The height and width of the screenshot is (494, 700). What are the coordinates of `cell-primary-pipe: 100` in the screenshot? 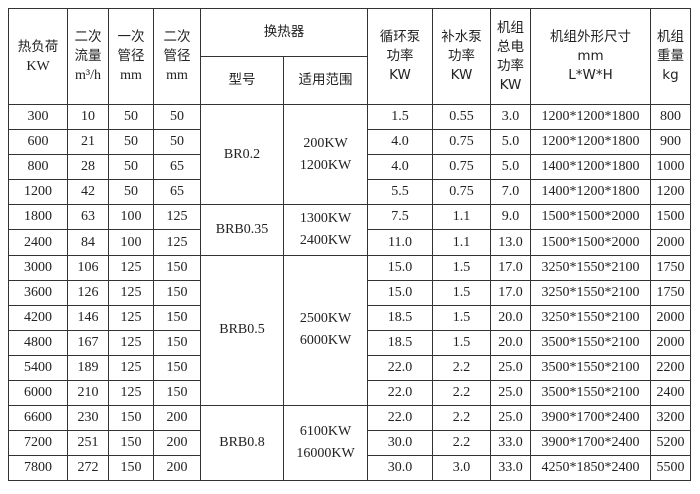 It's located at (131, 217).